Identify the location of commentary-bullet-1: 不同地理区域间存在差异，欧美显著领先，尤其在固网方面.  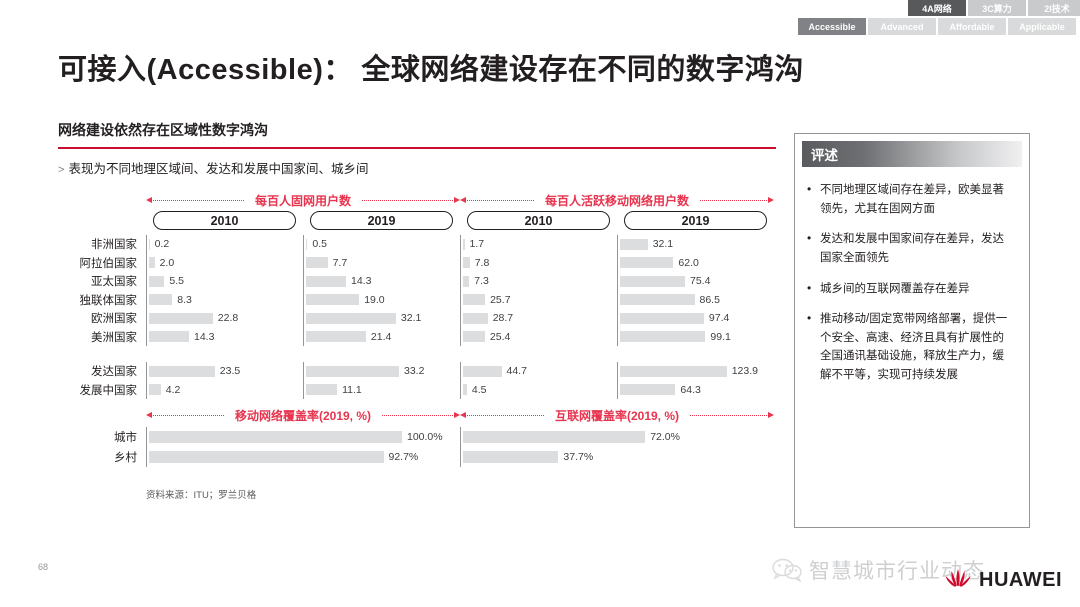
(910, 199).